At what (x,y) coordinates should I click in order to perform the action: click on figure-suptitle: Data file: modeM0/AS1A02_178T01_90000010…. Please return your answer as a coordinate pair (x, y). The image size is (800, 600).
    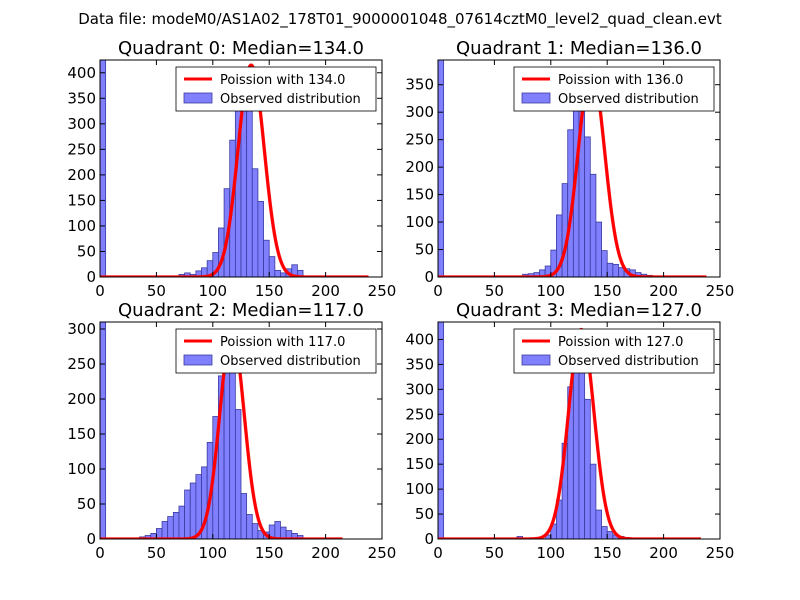
    Looking at the image, I should click on (400, 19).